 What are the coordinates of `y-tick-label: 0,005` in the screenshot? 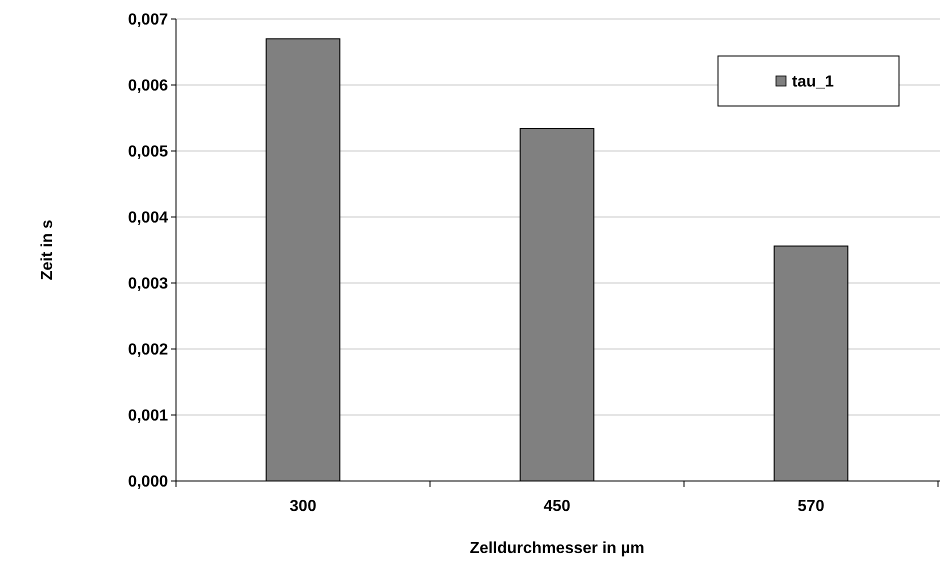 It's located at (148, 152).